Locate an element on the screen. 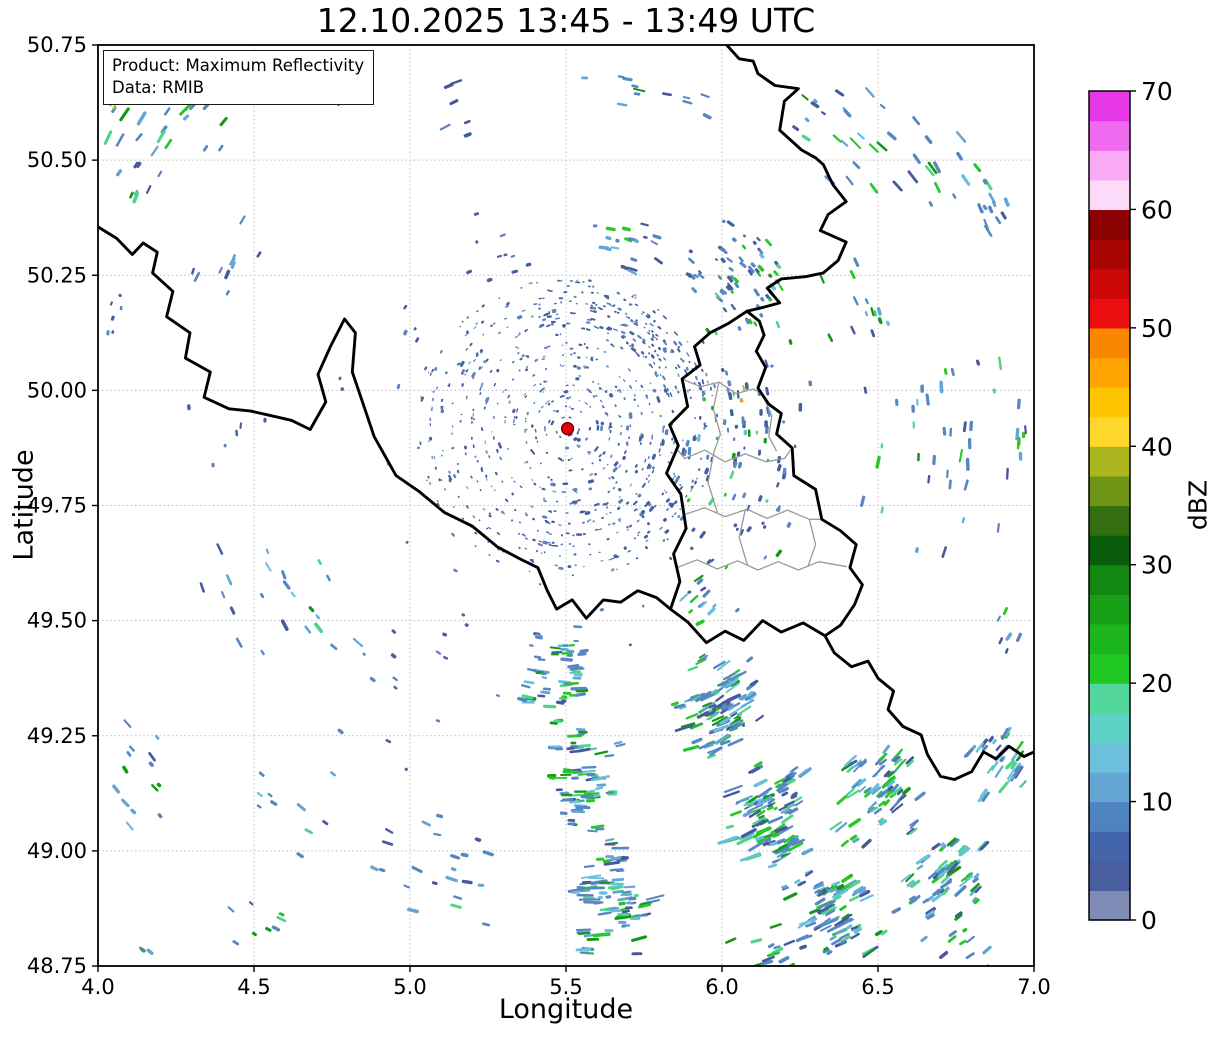 The width and height of the screenshot is (1219, 1040). colorbar-tick-label: 30 is located at coordinates (1157, 565).